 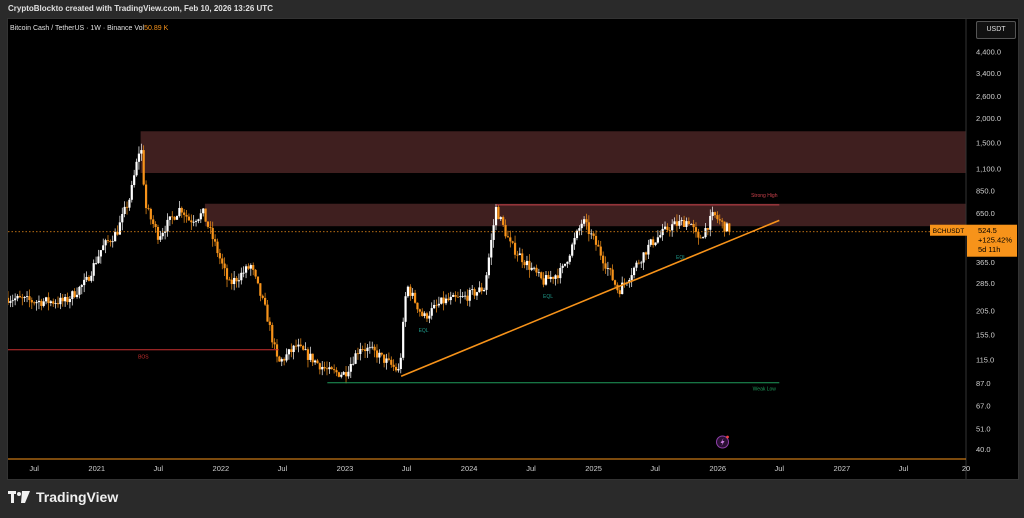 I want to click on y-tick-label: 40.0, so click(x=983, y=449).